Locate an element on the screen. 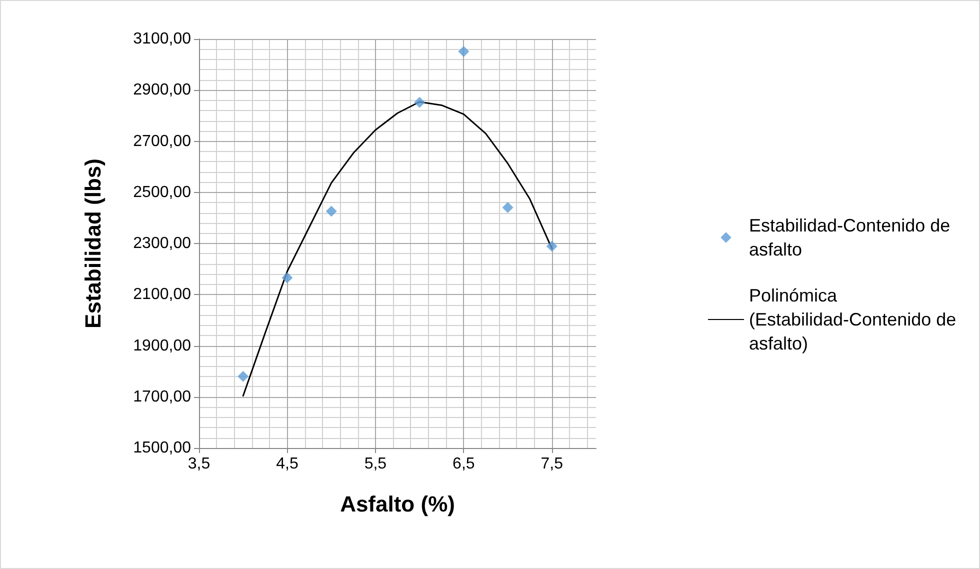 Image resolution: width=980 pixels, height=569 pixels. y-axis-title: Estabilidad (lbs) is located at coordinates (93, 243).